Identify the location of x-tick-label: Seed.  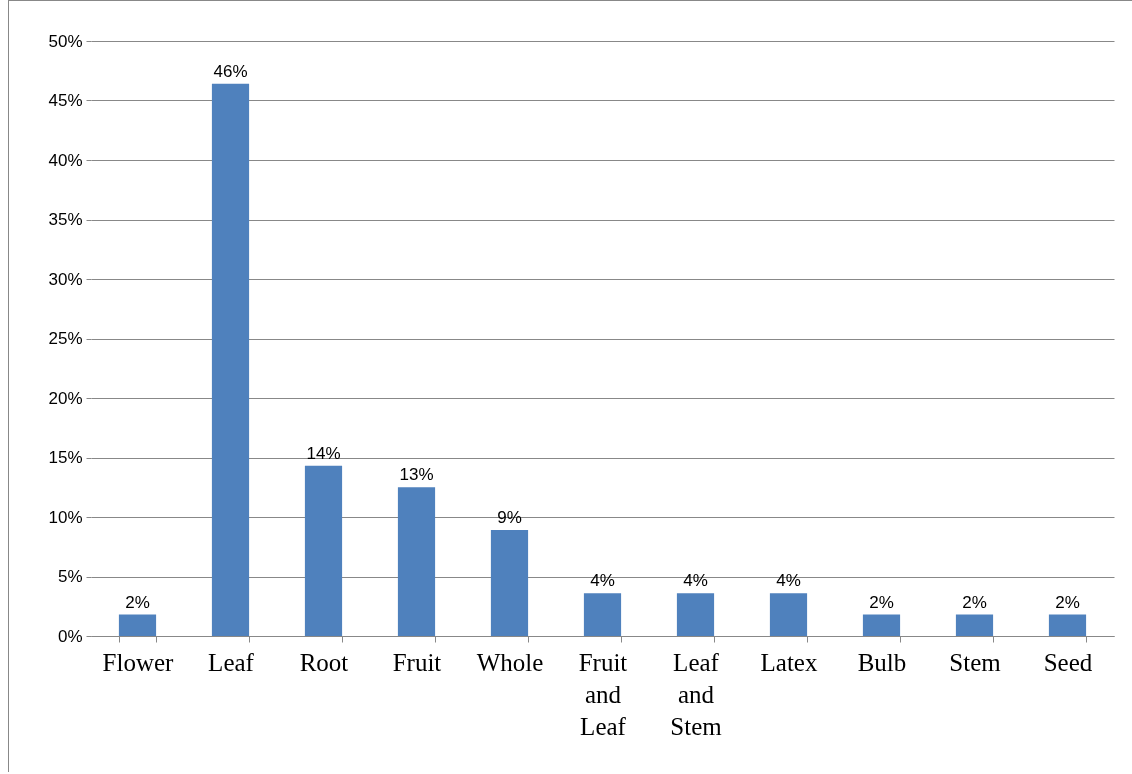
(1068, 662).